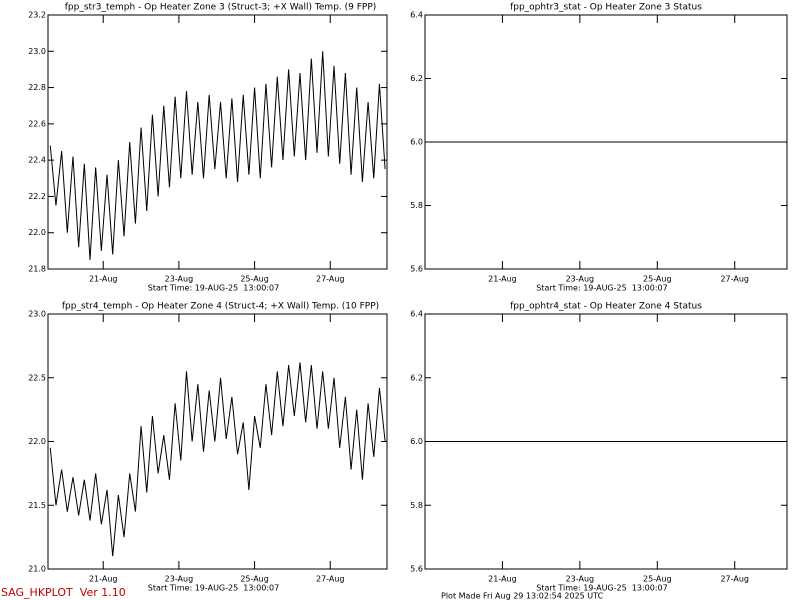  Describe the element at coordinates (37, 269) in the screenshot. I see `y-tick-label: 21.8` at that location.